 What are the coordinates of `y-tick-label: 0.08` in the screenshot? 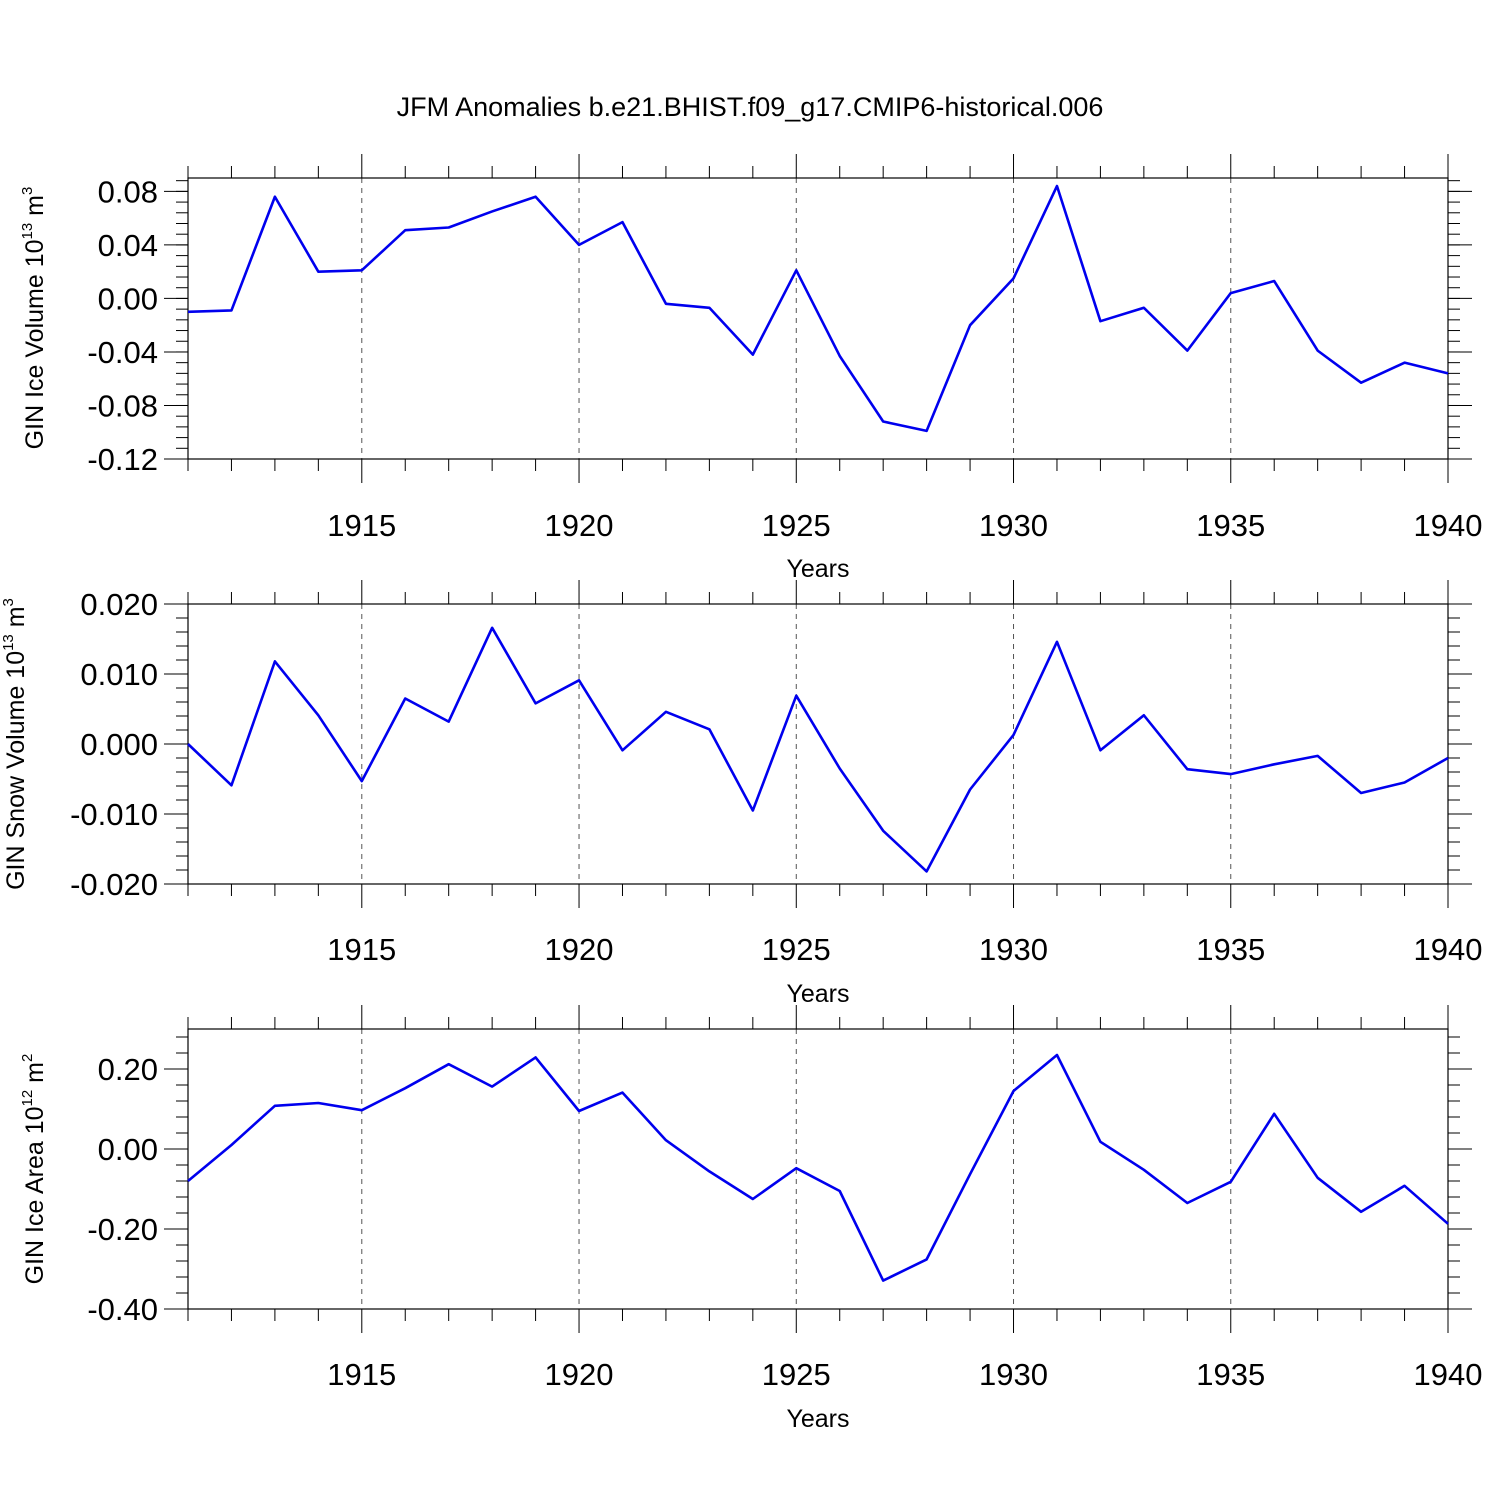 It's located at (128, 191).